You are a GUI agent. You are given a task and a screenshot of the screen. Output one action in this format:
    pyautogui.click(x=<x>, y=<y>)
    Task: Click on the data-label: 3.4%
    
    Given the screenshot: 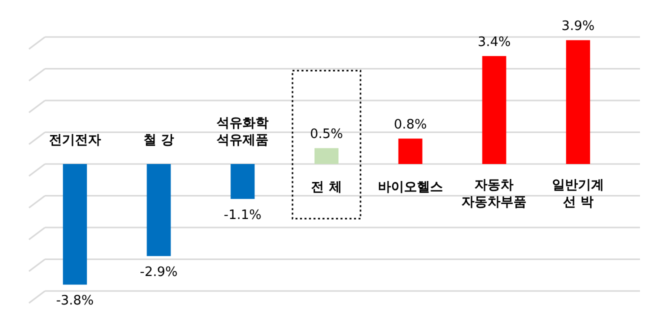 What is the action you would take?
    pyautogui.click(x=494, y=42)
    